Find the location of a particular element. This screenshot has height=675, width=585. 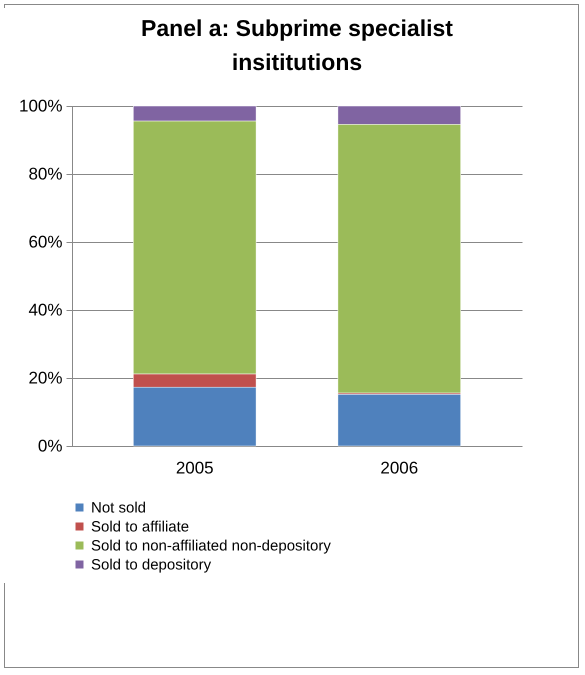

x-tick-label: 2006 is located at coordinates (399, 468).